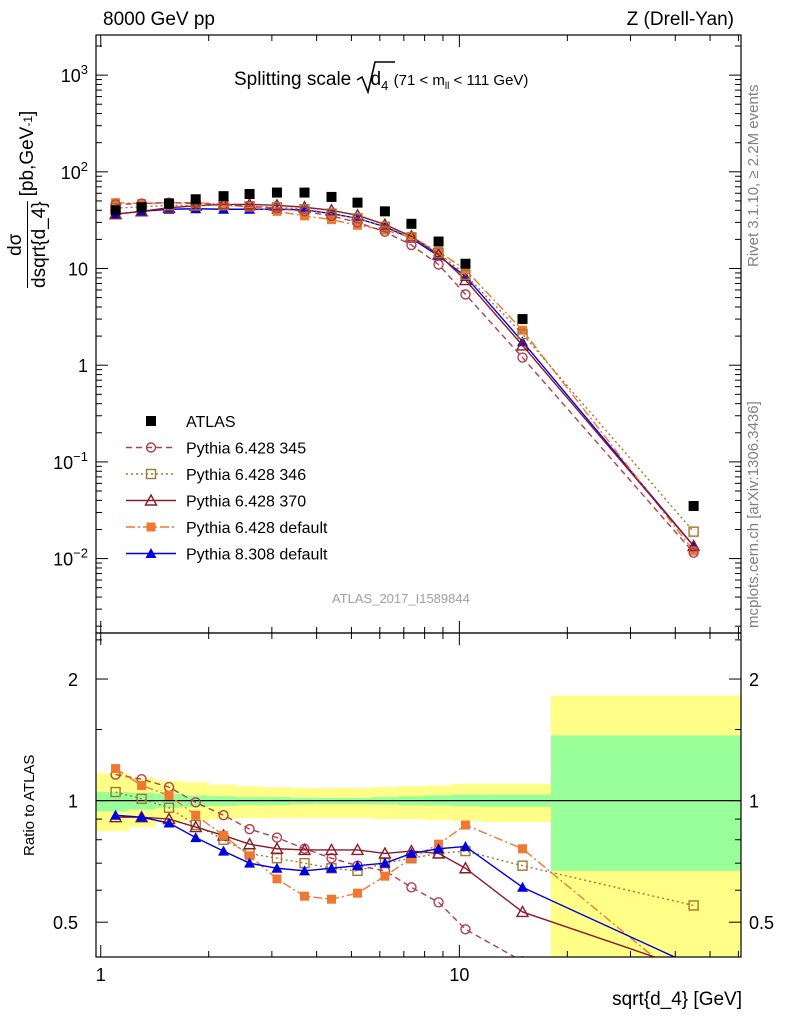 The image size is (786, 1024). What do you see at coordinates (677, 999) in the screenshot?
I see `x-axis-label: sqrt{d_4} [GeV]` at bounding box center [677, 999].